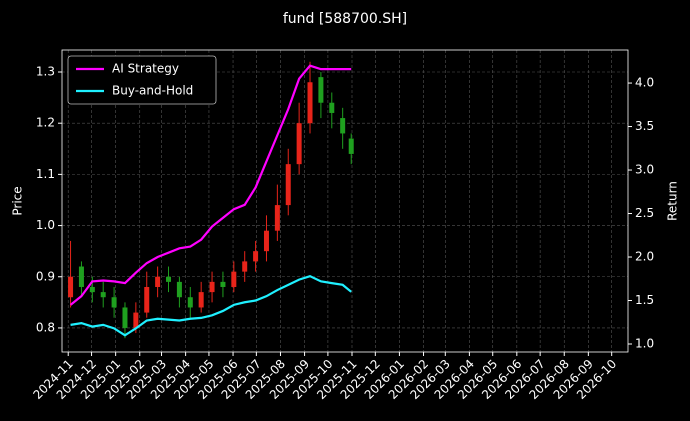  What do you see at coordinates (18, 200) in the screenshot?
I see `y-axis-label: Price` at bounding box center [18, 200].